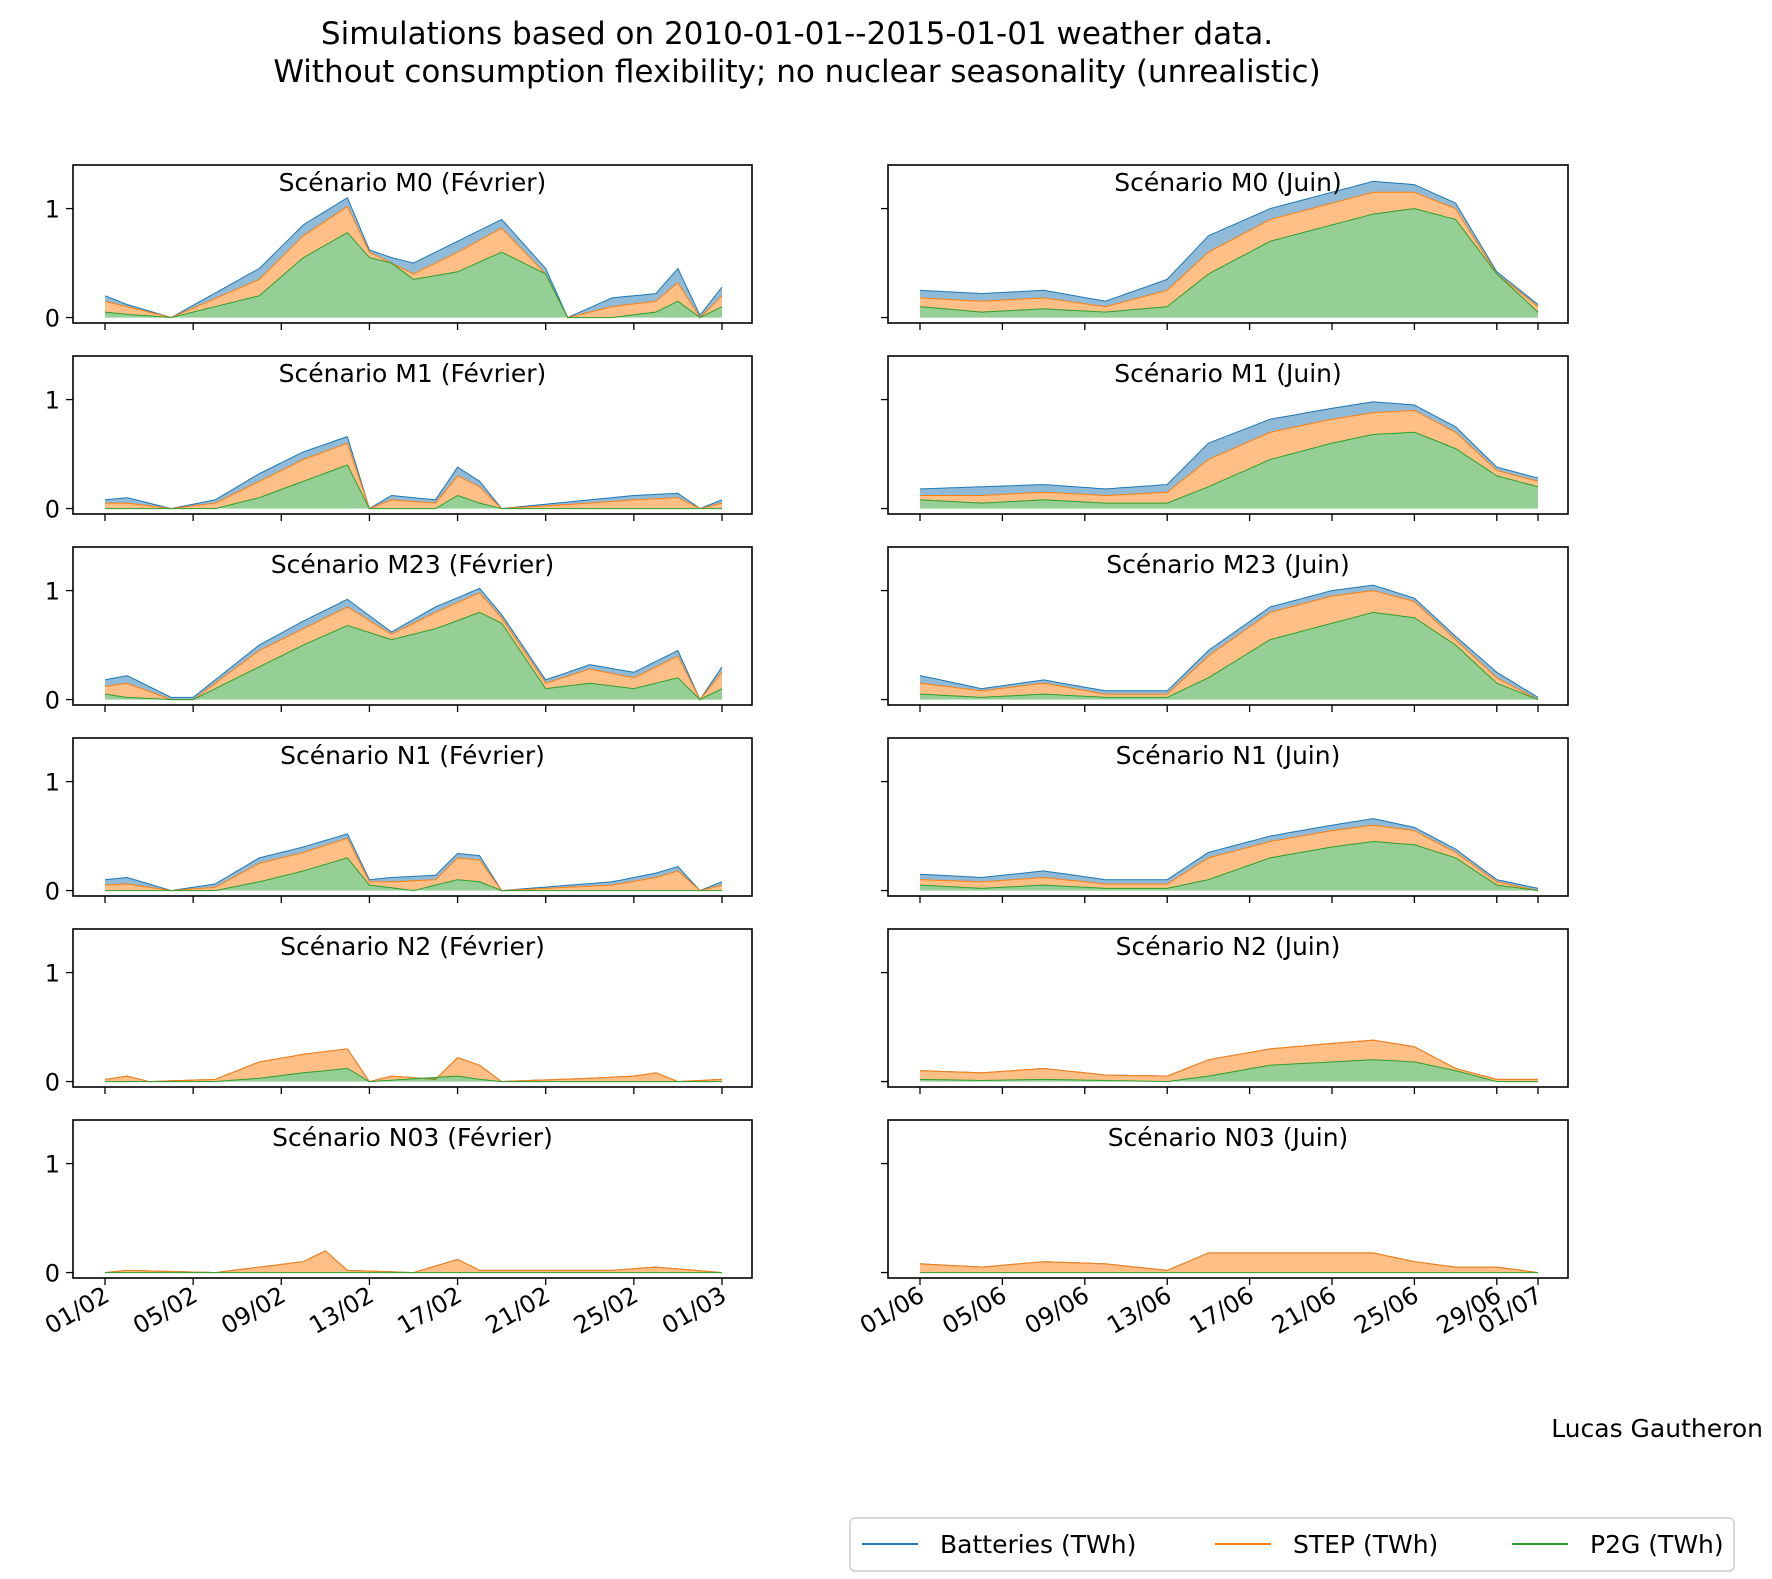 This screenshot has width=1772, height=1579. I want to click on panel-sc-nario-n2-juin-: Scénario N2 (Juin), so click(1225, 1011).